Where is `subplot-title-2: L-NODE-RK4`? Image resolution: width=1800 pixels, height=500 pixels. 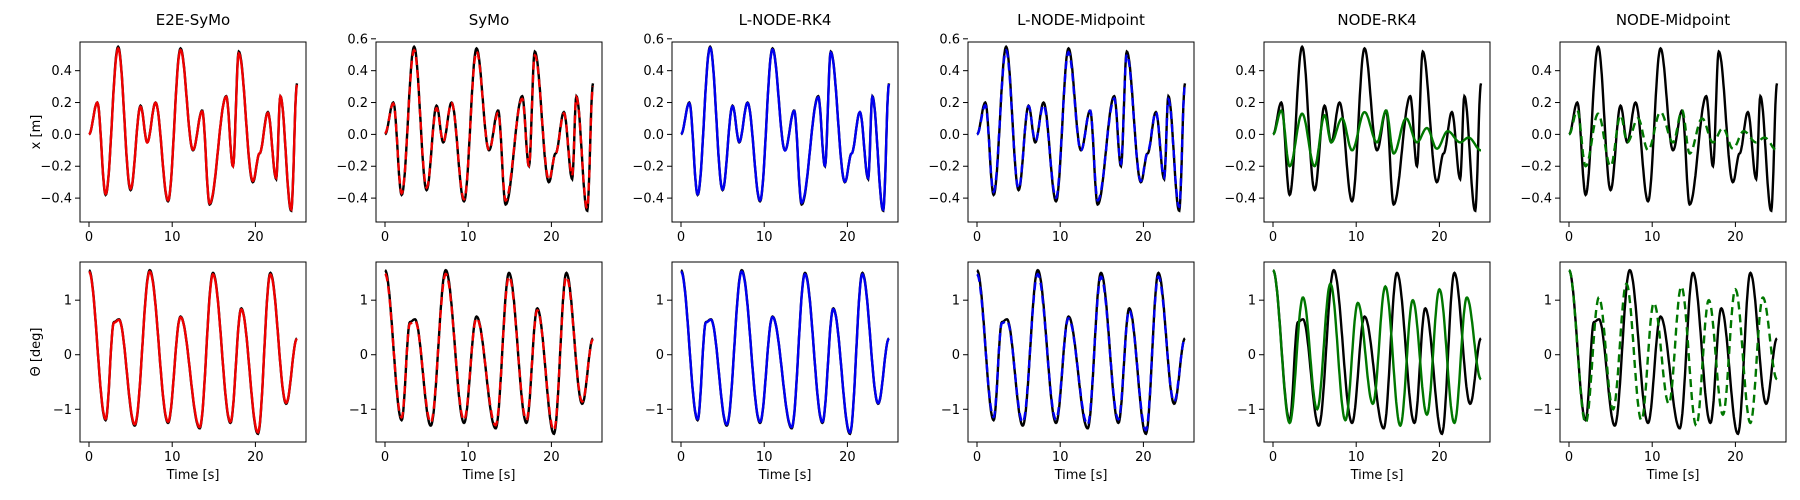 subplot-title-2: L-NODE-RK4 is located at coordinates (785, 20).